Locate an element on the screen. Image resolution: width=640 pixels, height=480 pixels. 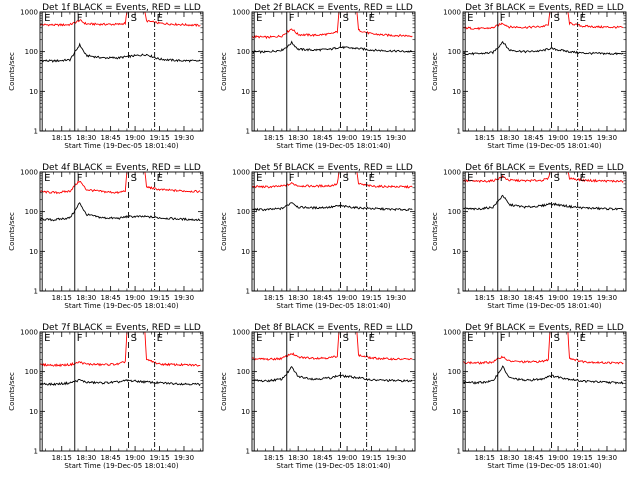
panel-title: Det 4f BLACK = Events, RED = LLD is located at coordinates (121, 168).